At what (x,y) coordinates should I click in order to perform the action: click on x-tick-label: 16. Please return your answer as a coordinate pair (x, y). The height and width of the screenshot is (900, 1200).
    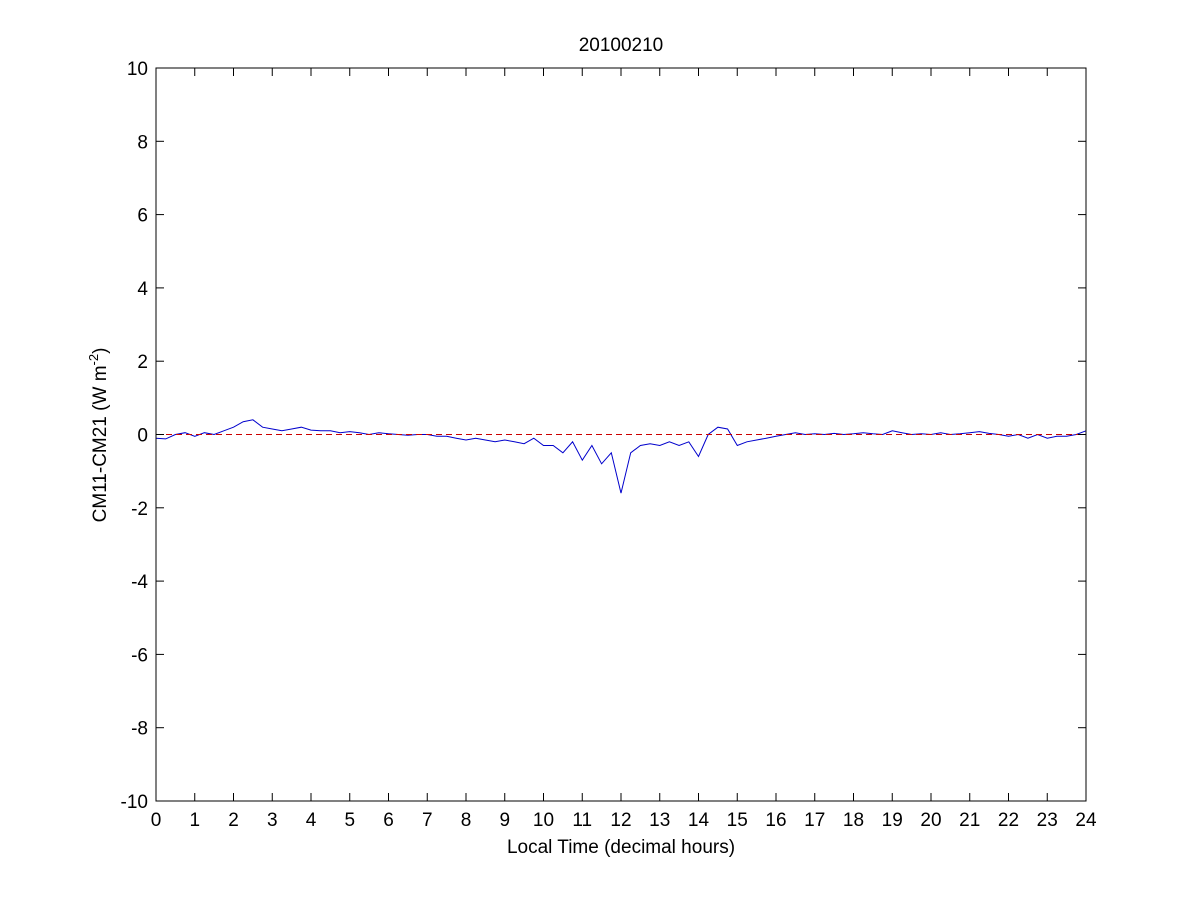
    Looking at the image, I should click on (775, 820).